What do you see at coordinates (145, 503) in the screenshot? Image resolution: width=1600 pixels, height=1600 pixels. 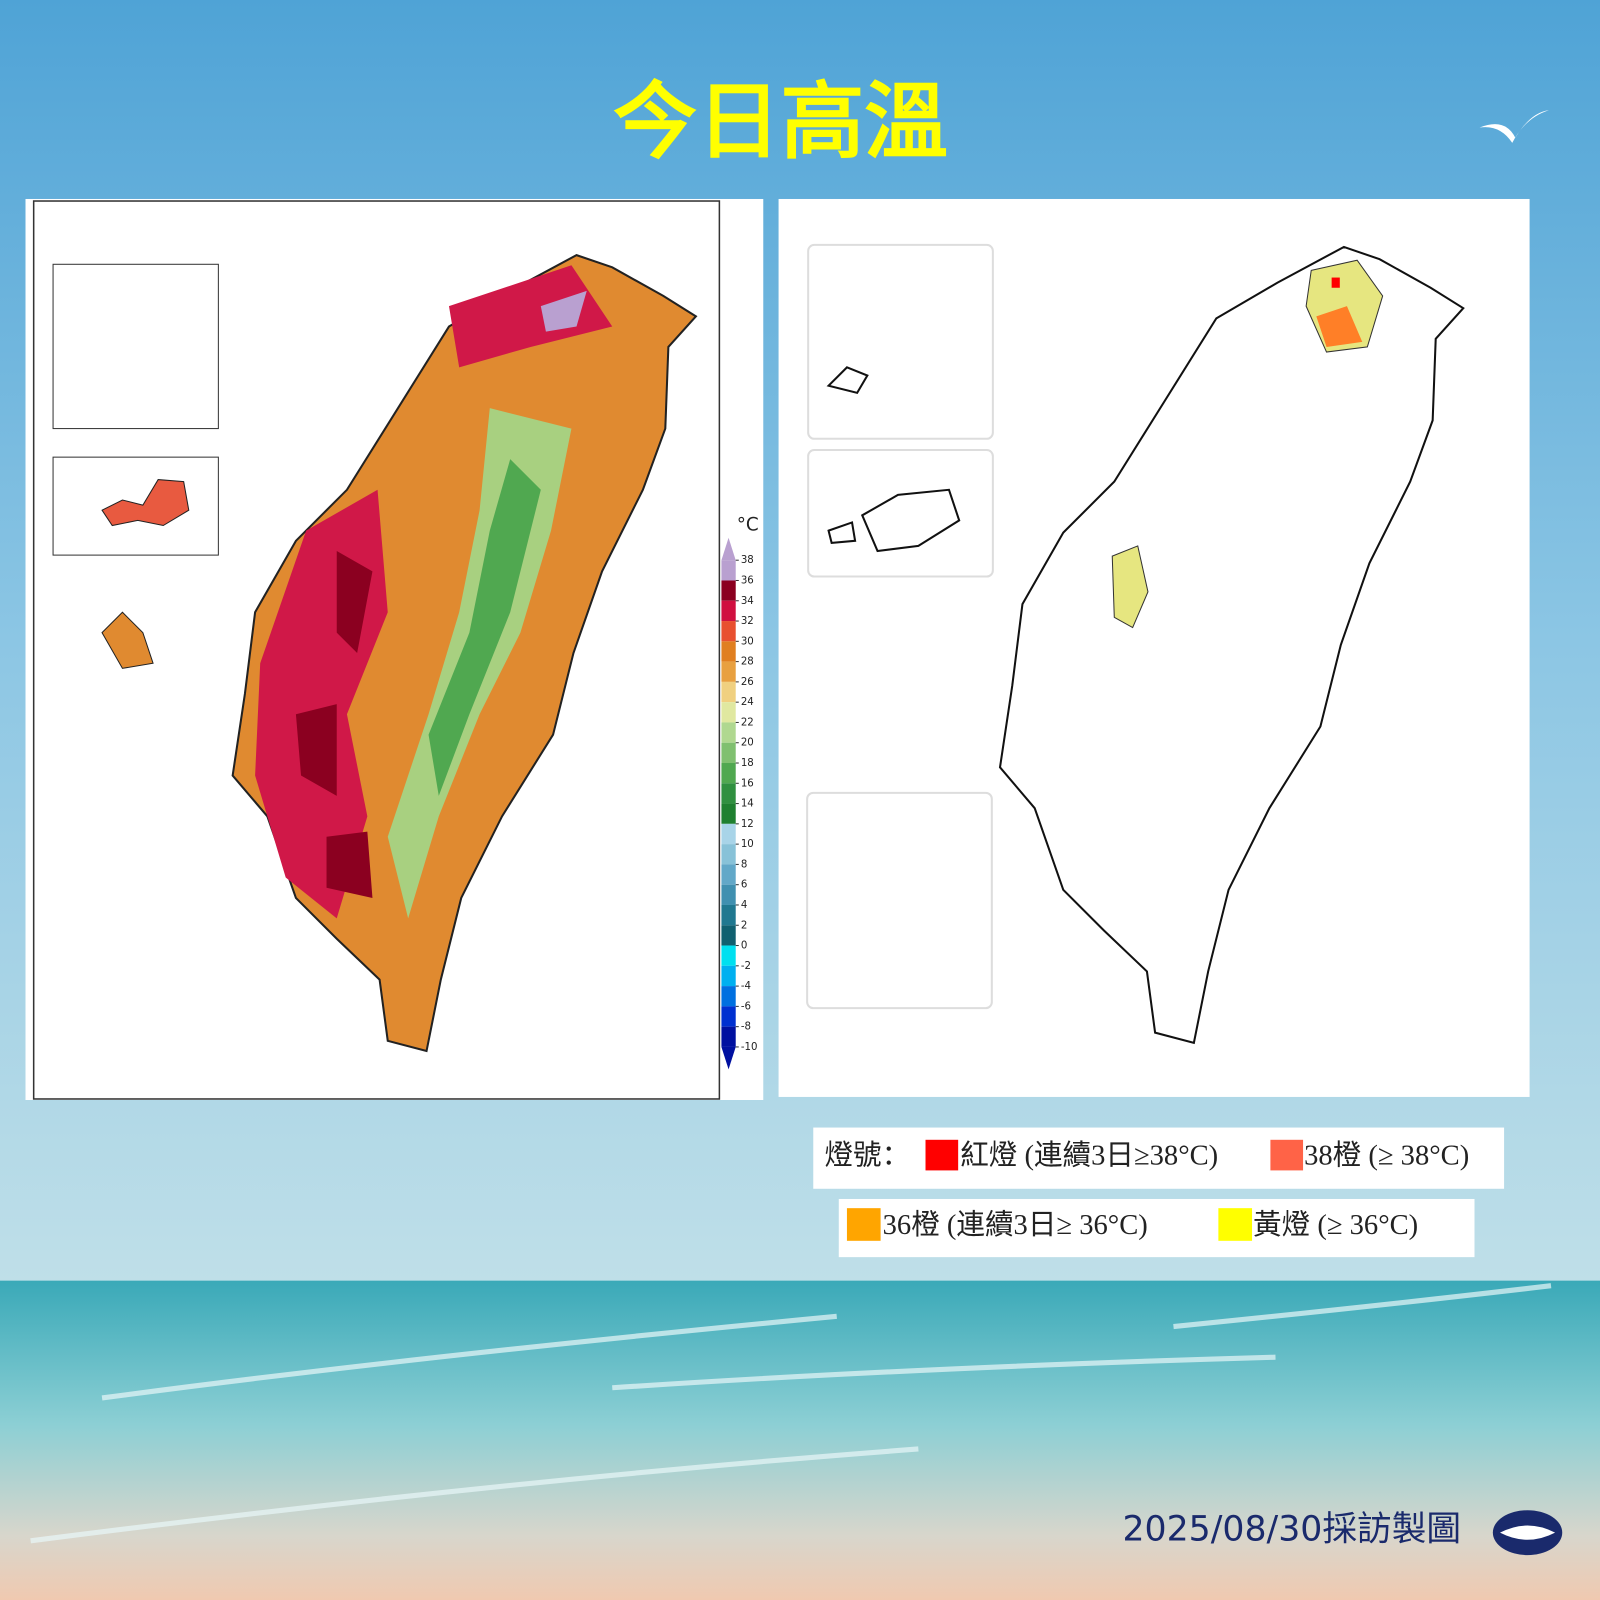 I see `penghu-inset` at bounding box center [145, 503].